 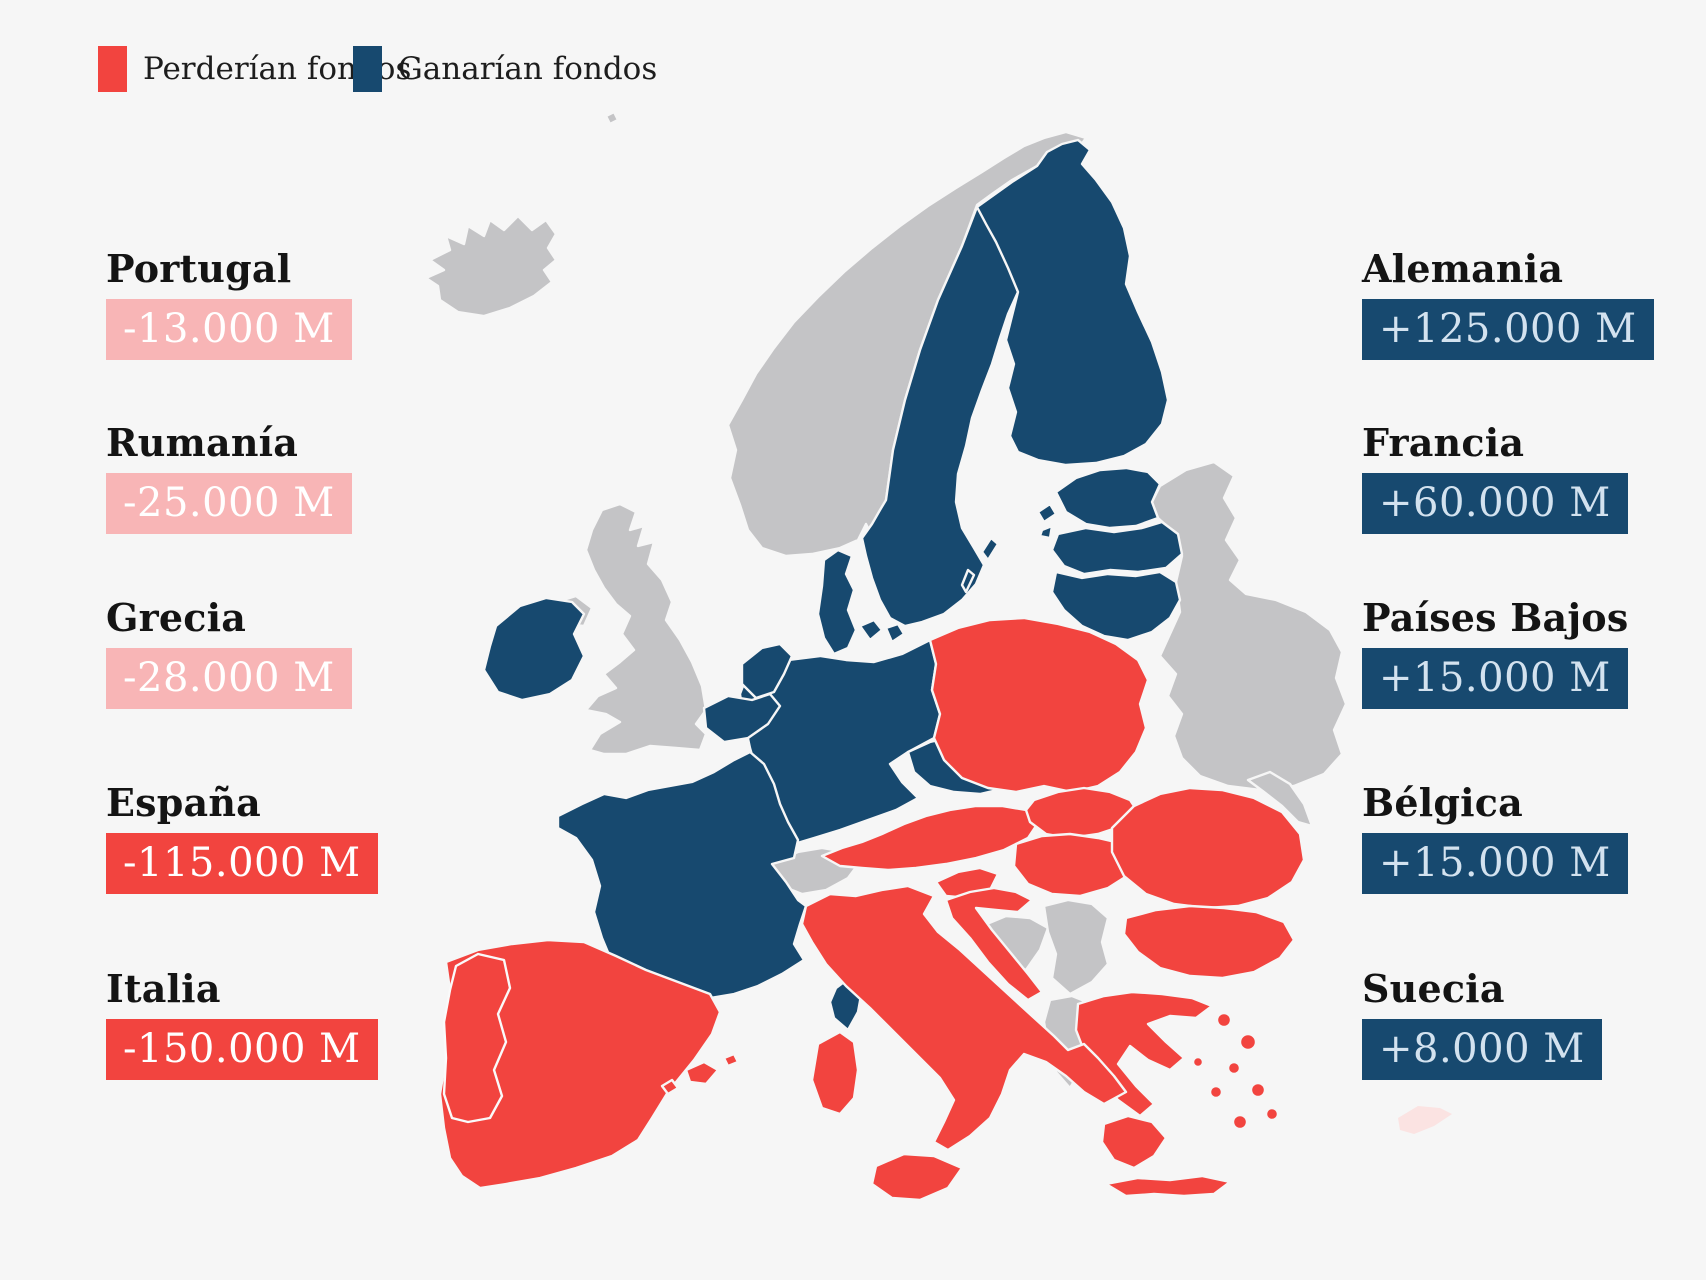 I want to click on map-oland, so click(x=968, y=581).